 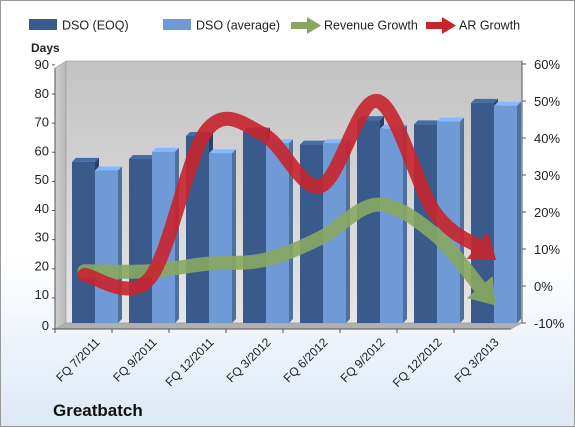 What do you see at coordinates (98, 410) in the screenshot?
I see `company-name: Greatbatch` at bounding box center [98, 410].